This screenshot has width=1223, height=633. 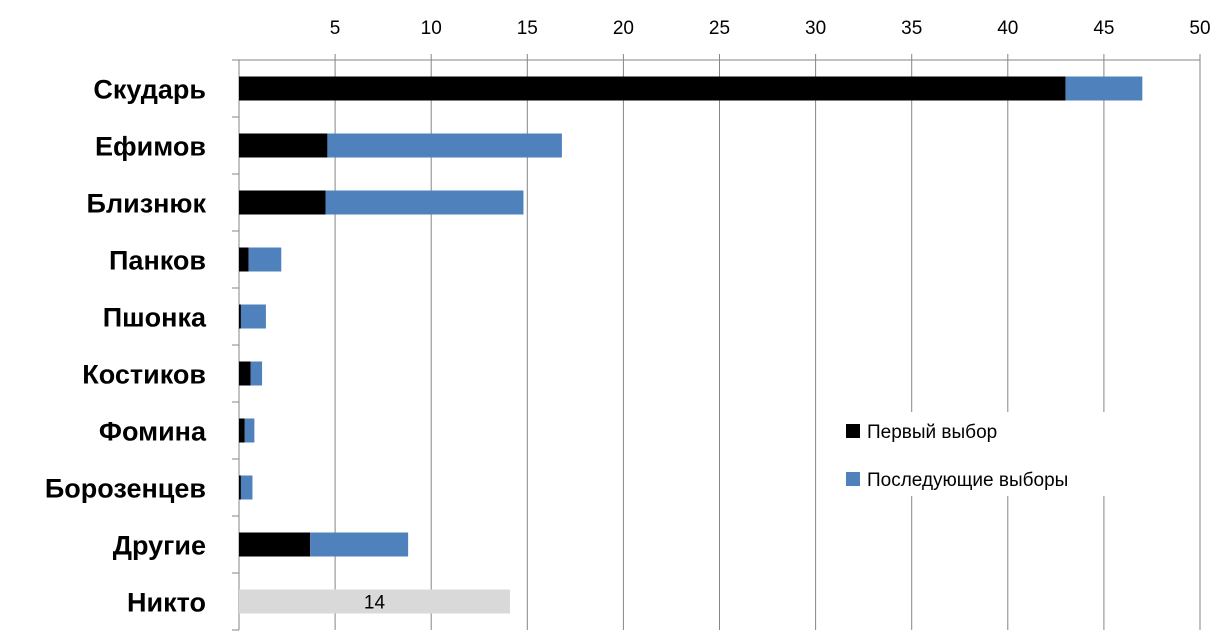 I want to click on category-label: Скударь, so click(x=149, y=90).